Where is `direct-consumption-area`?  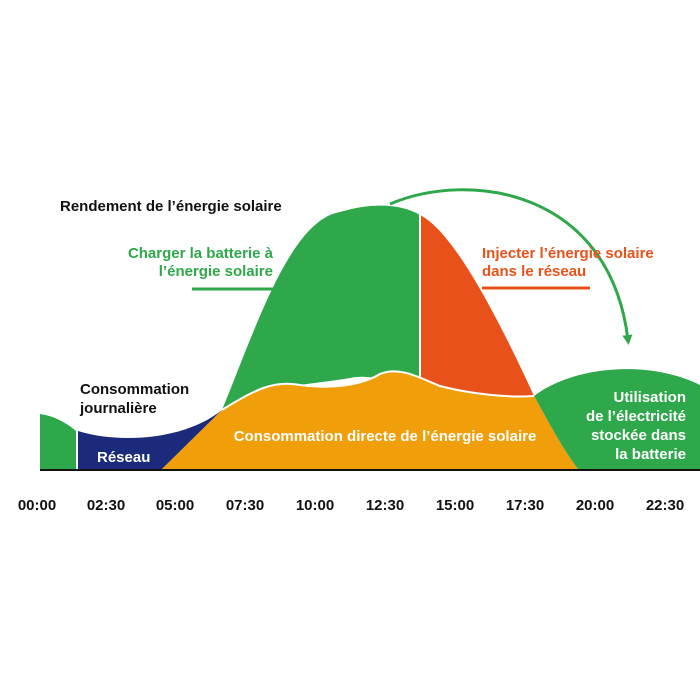
direct-consumption-area is located at coordinates (370, 420).